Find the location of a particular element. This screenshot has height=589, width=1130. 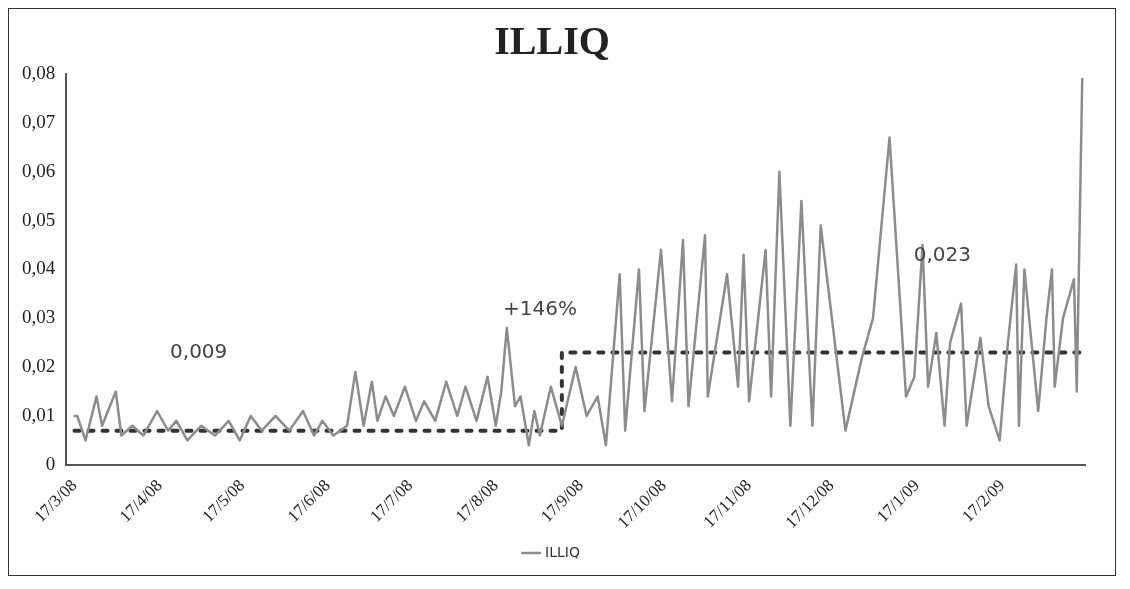

y-tick-label: 0,07 is located at coordinates (39, 121).